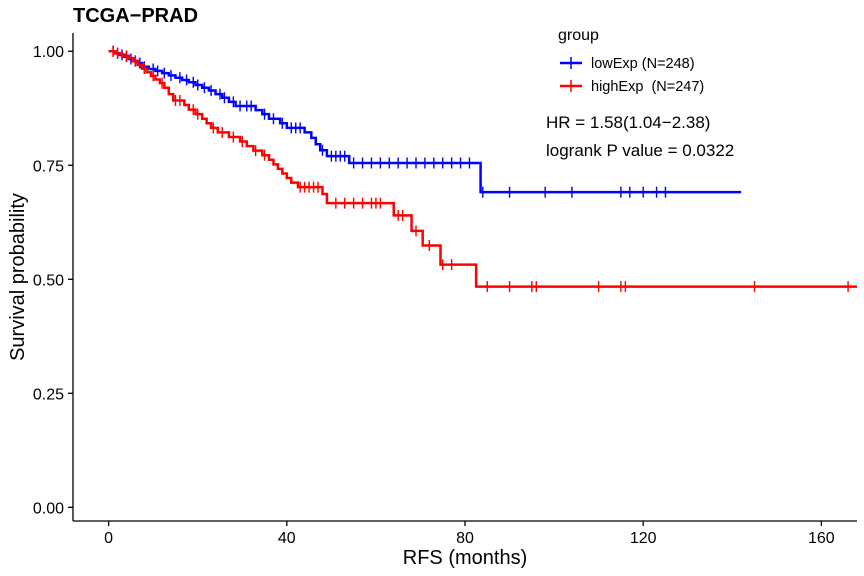 The height and width of the screenshot is (576, 864). I want to click on x-tick-label: 0, so click(108, 538).